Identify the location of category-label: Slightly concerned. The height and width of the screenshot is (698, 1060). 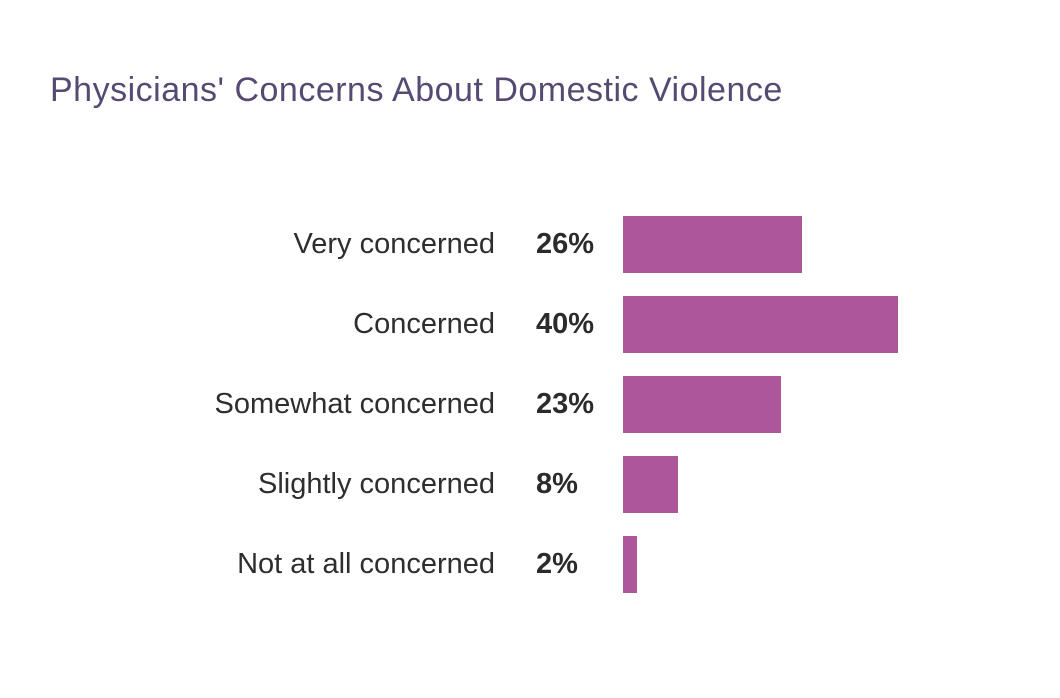
(376, 484).